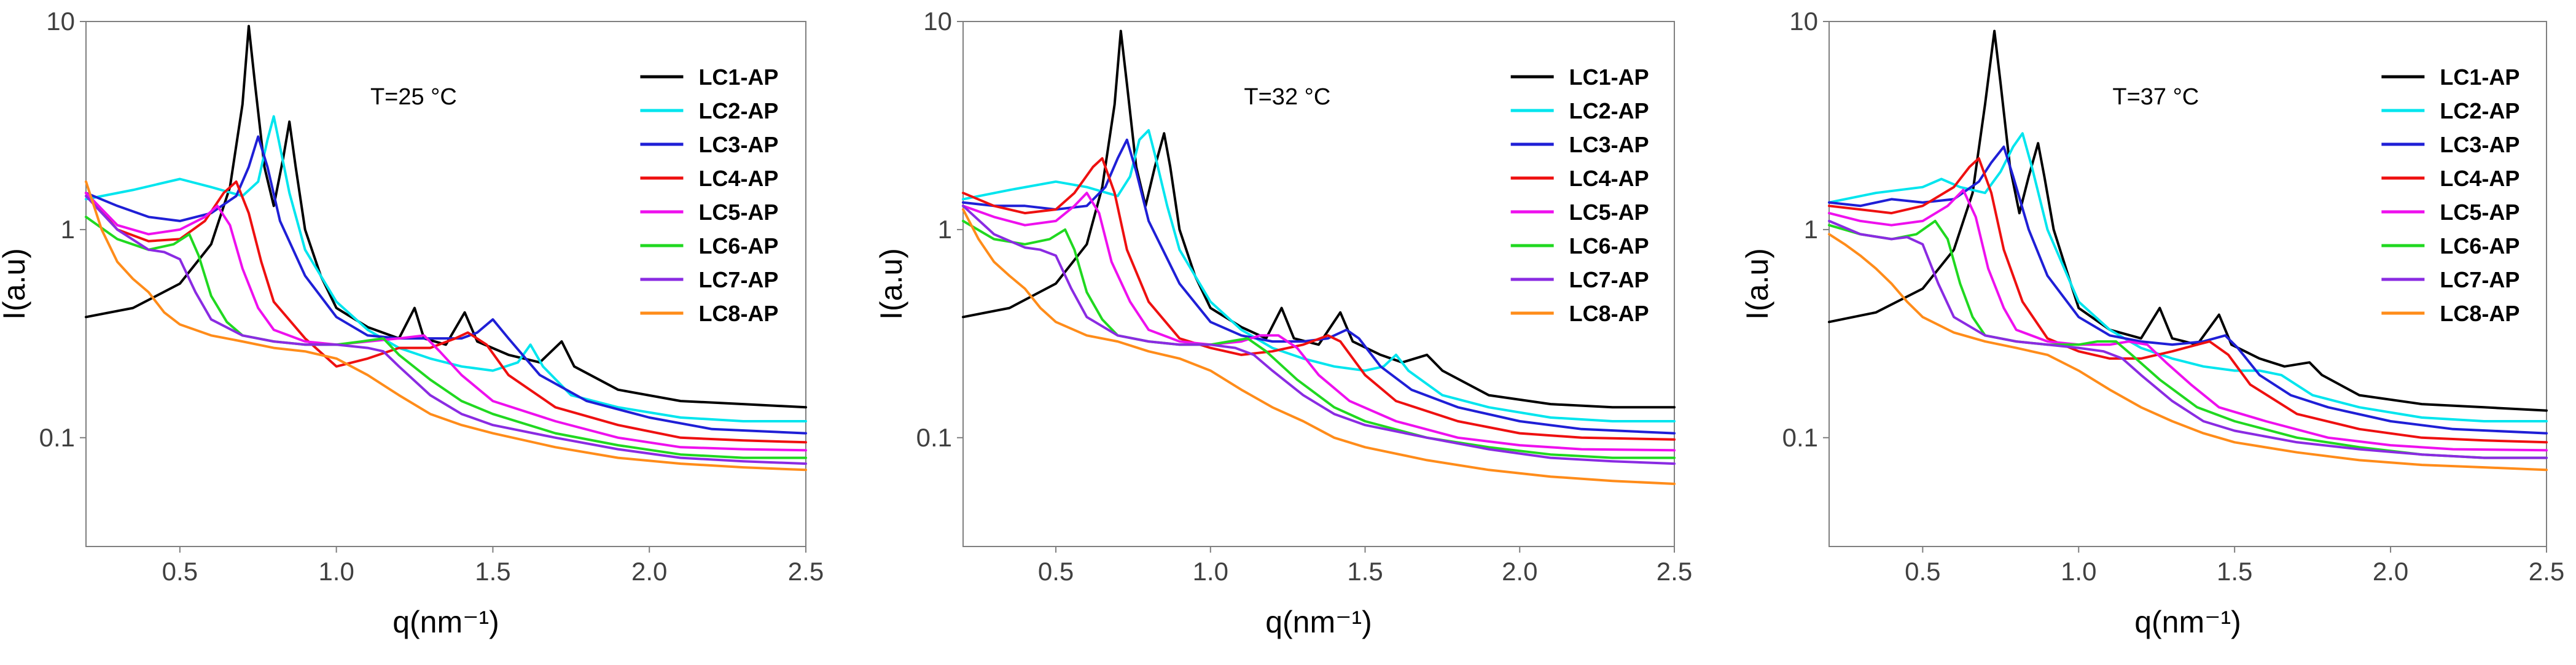 Image resolution: width=2576 pixels, height=665 pixels. I want to click on temperature-label: T=37 °C, so click(2155, 97).